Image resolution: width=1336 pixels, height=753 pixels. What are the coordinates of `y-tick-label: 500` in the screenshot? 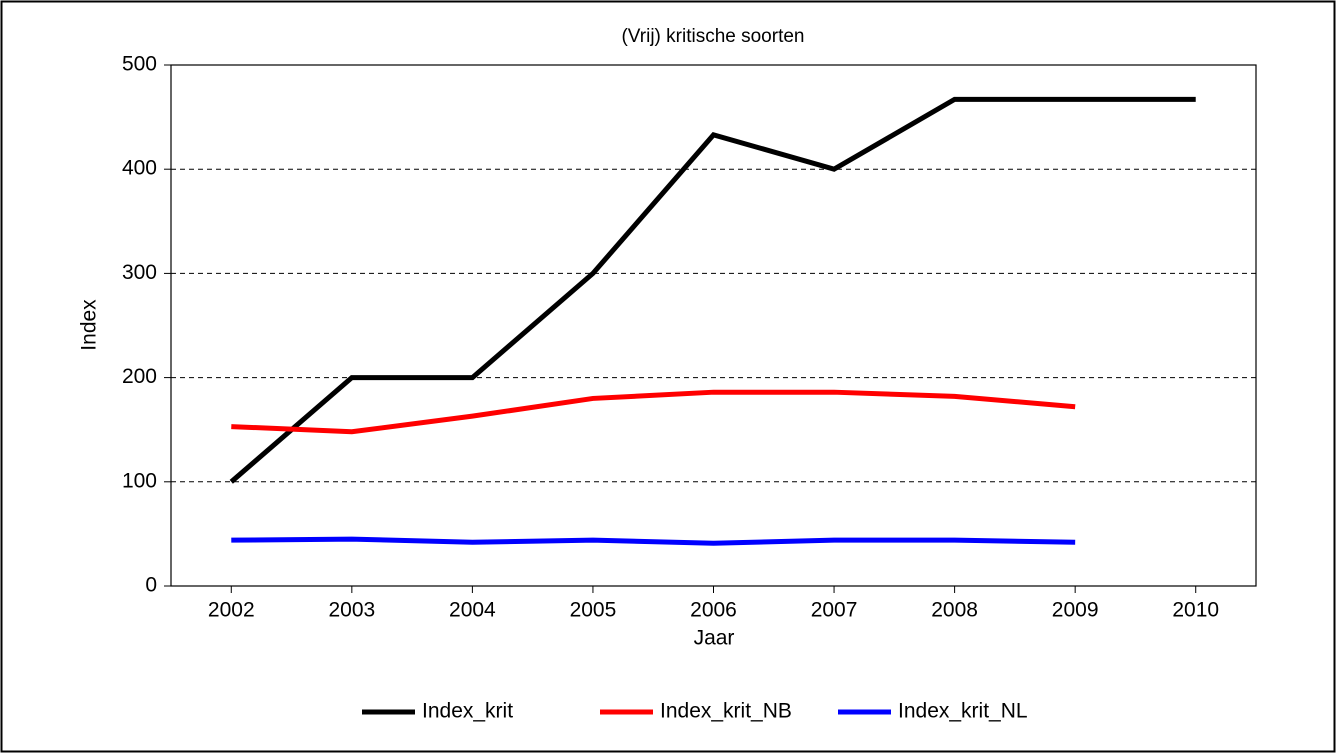 It's located at (139, 64).